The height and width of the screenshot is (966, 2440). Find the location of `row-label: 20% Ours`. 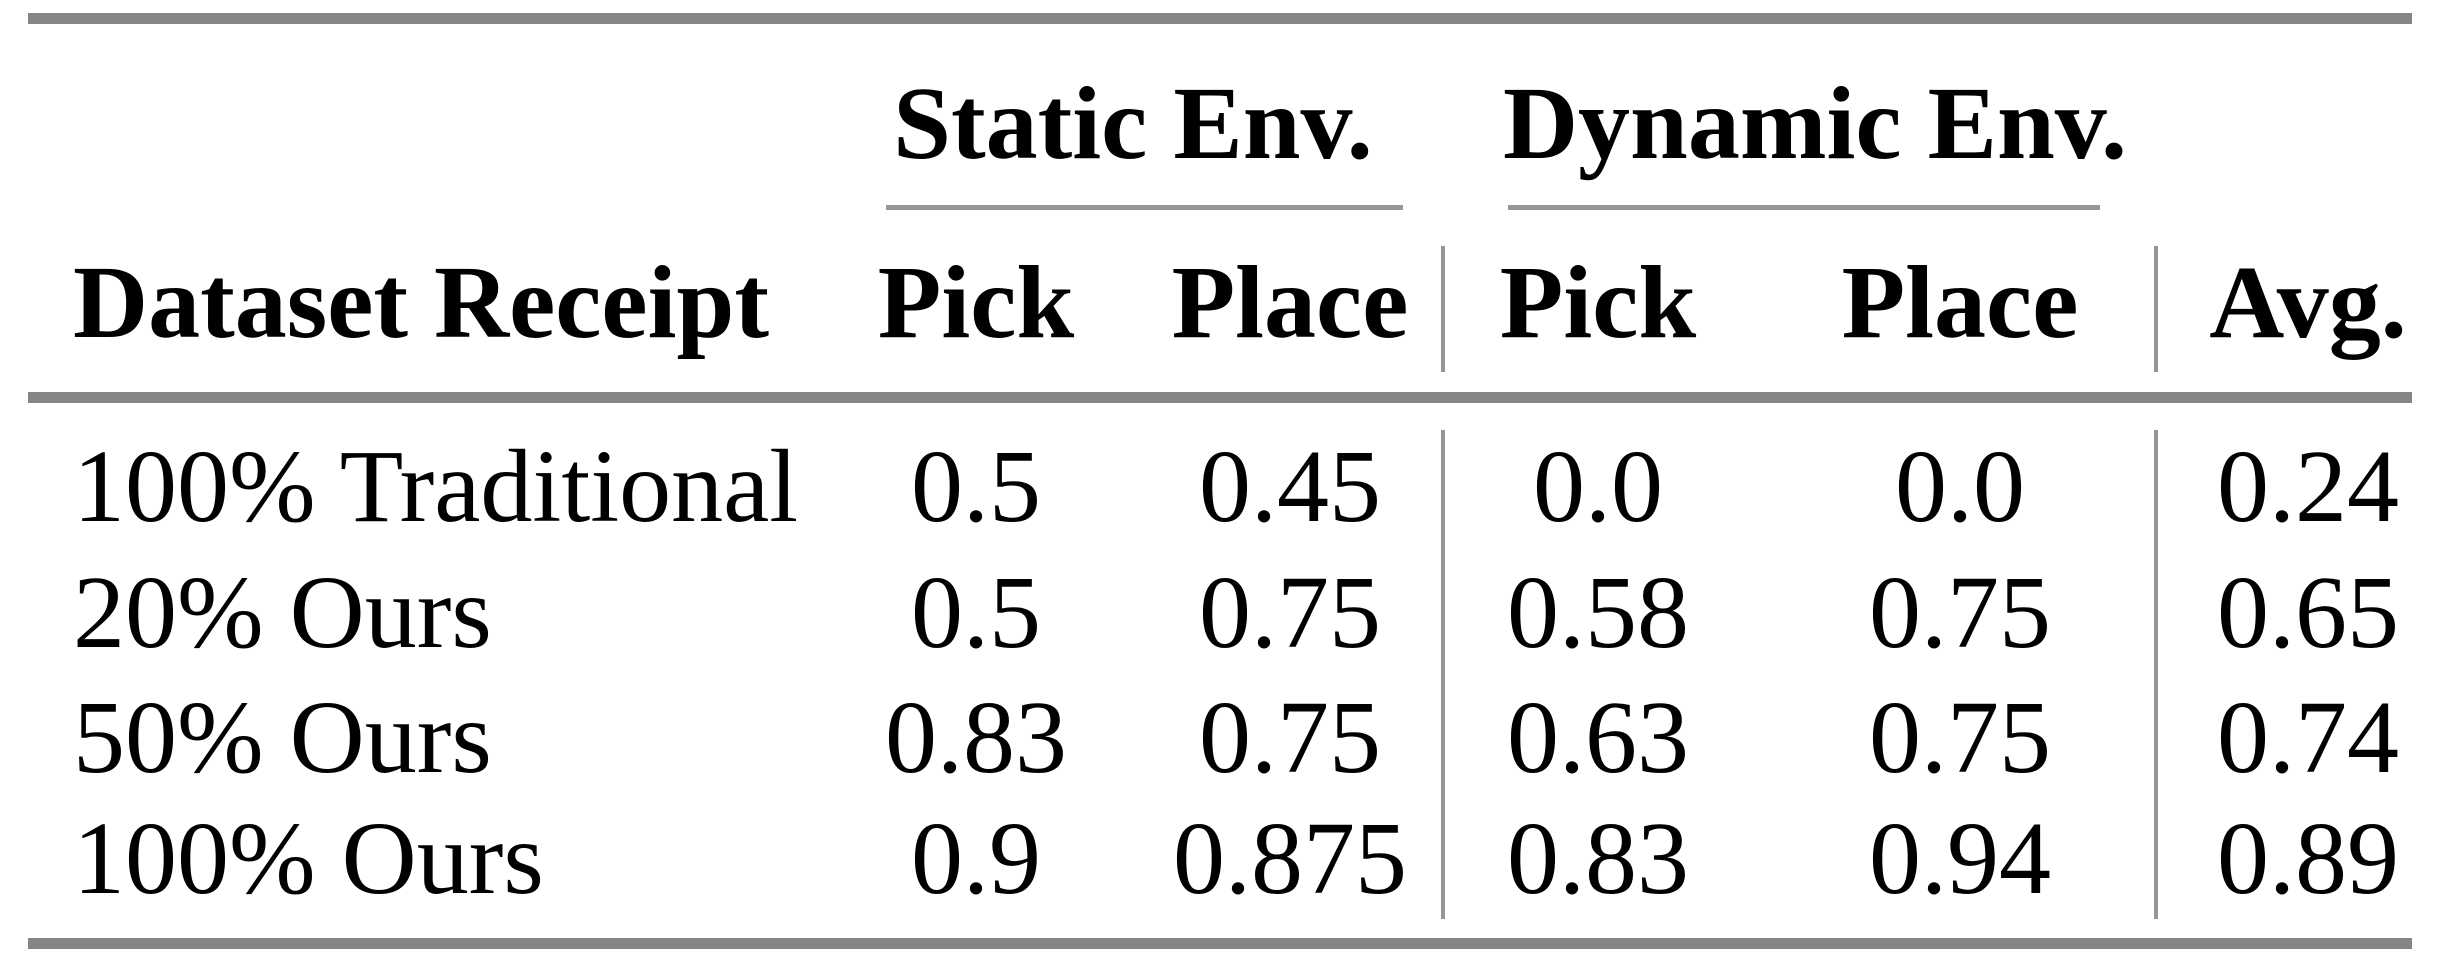

row-label: 20% Ours is located at coordinates (282, 612).